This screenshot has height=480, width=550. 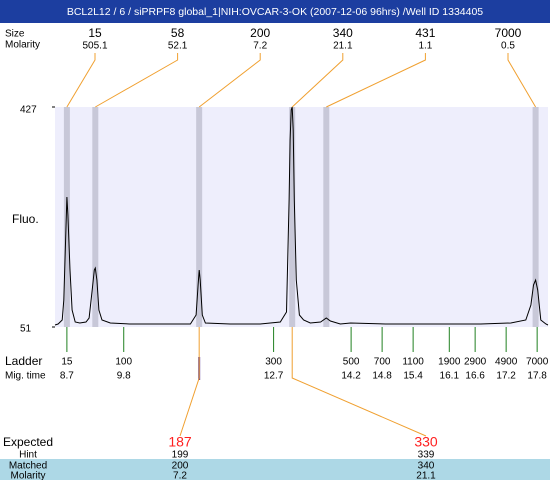 I want to click on ladder-time: 12.7, so click(x=274, y=376).